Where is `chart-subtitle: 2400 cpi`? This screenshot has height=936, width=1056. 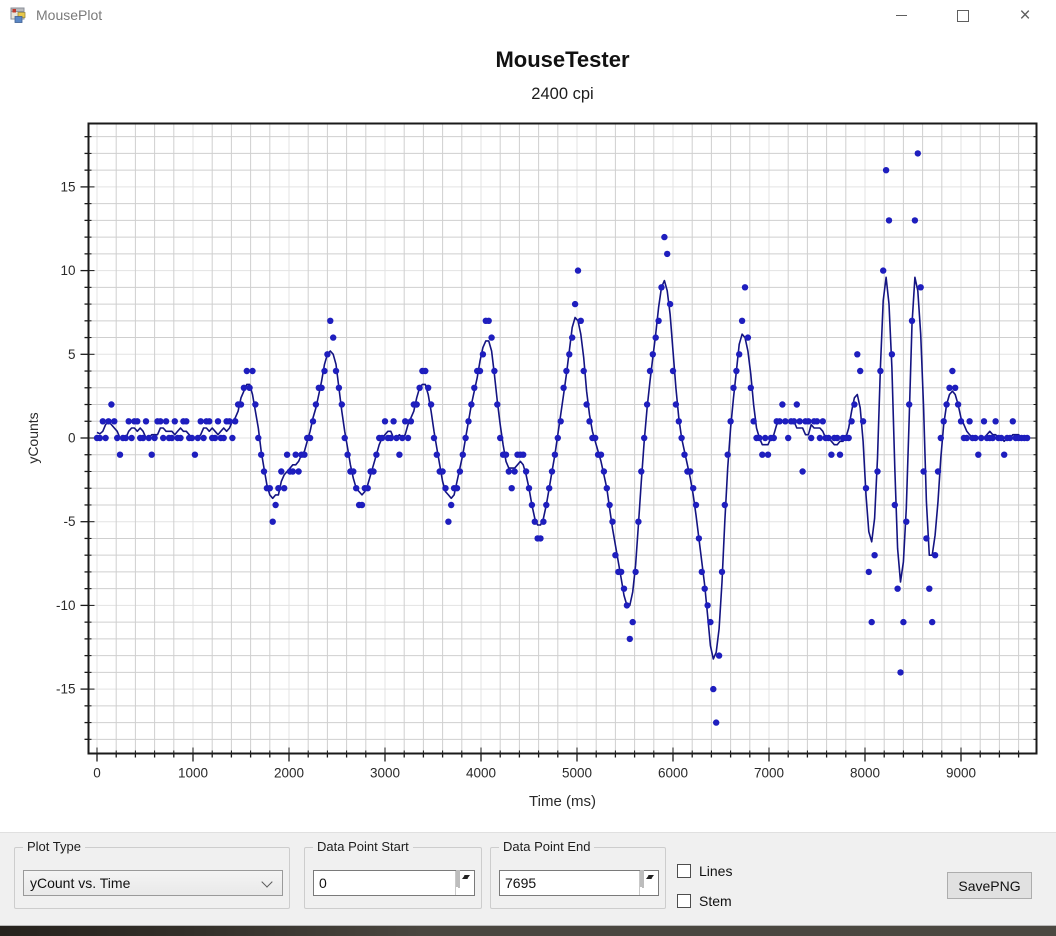
chart-subtitle: 2400 cpi is located at coordinates (562, 94).